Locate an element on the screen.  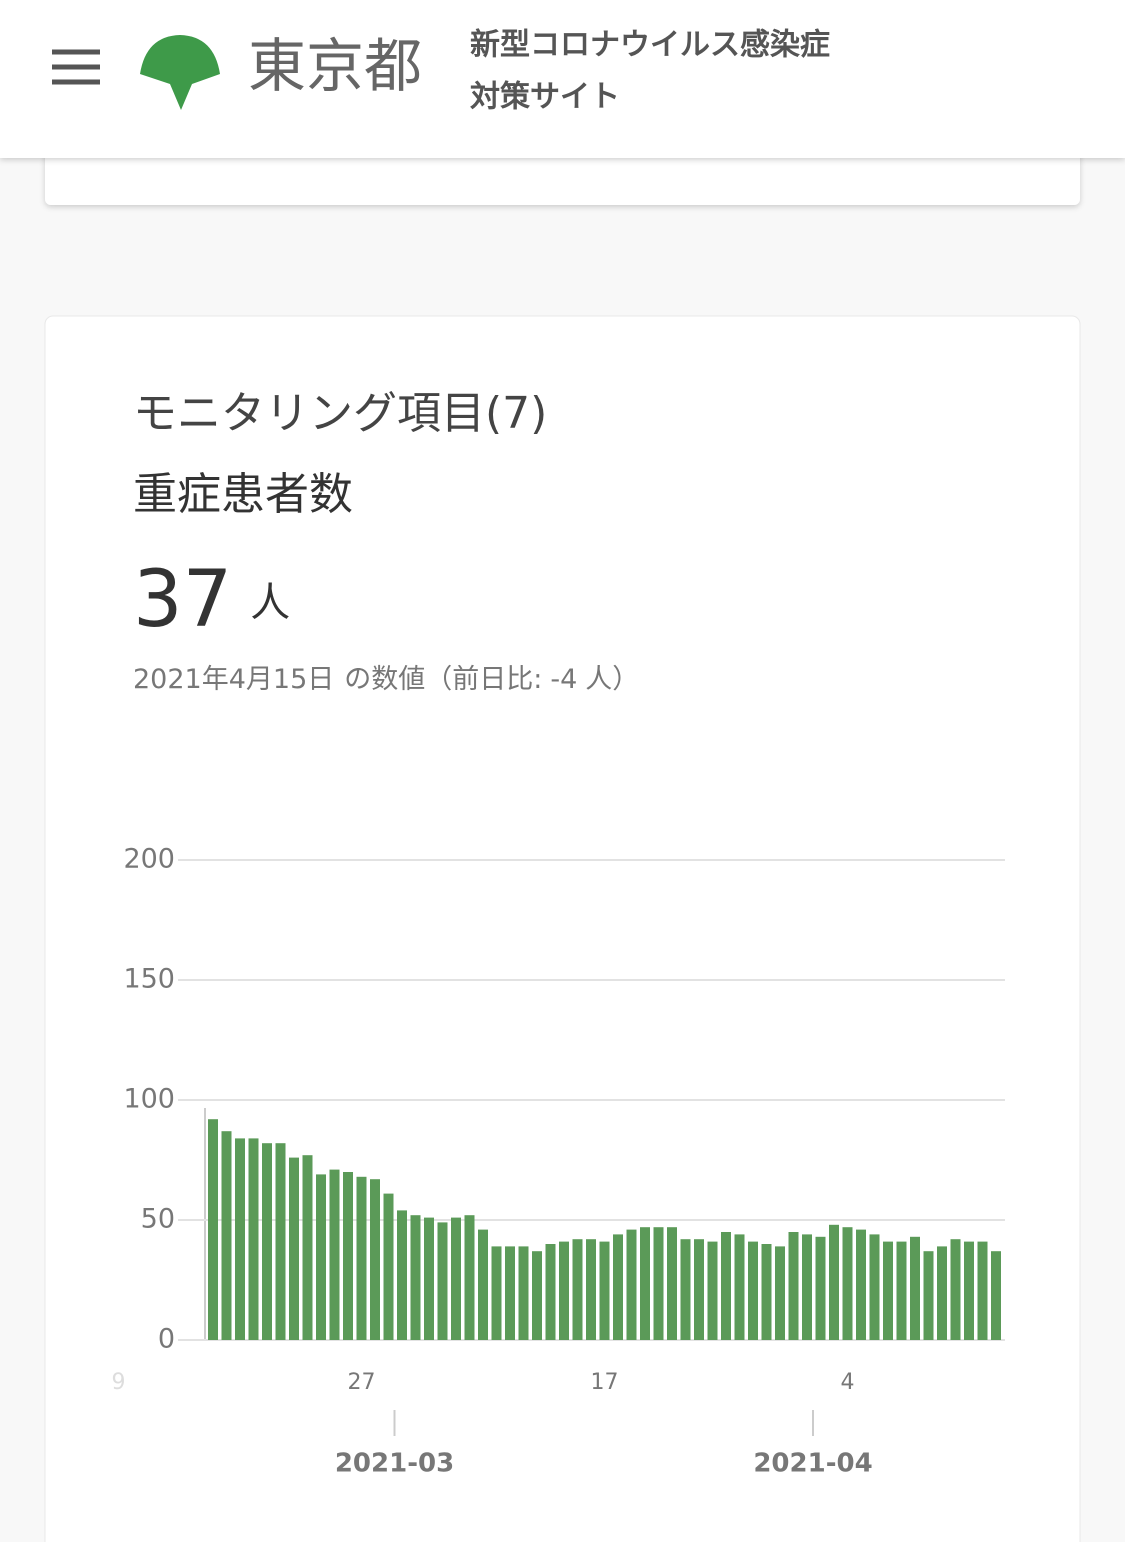
unit: 人 is located at coordinates (270, 603).